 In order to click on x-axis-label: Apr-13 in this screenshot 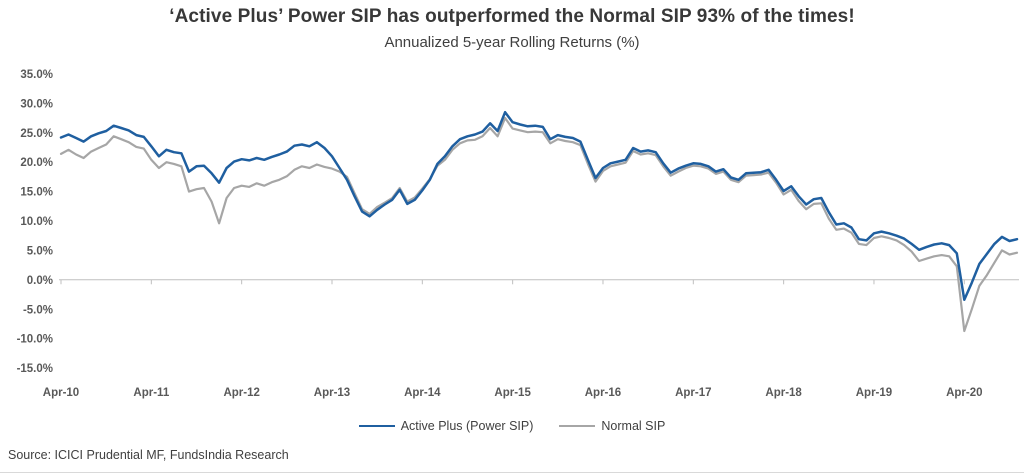, I will do `click(332, 393)`.